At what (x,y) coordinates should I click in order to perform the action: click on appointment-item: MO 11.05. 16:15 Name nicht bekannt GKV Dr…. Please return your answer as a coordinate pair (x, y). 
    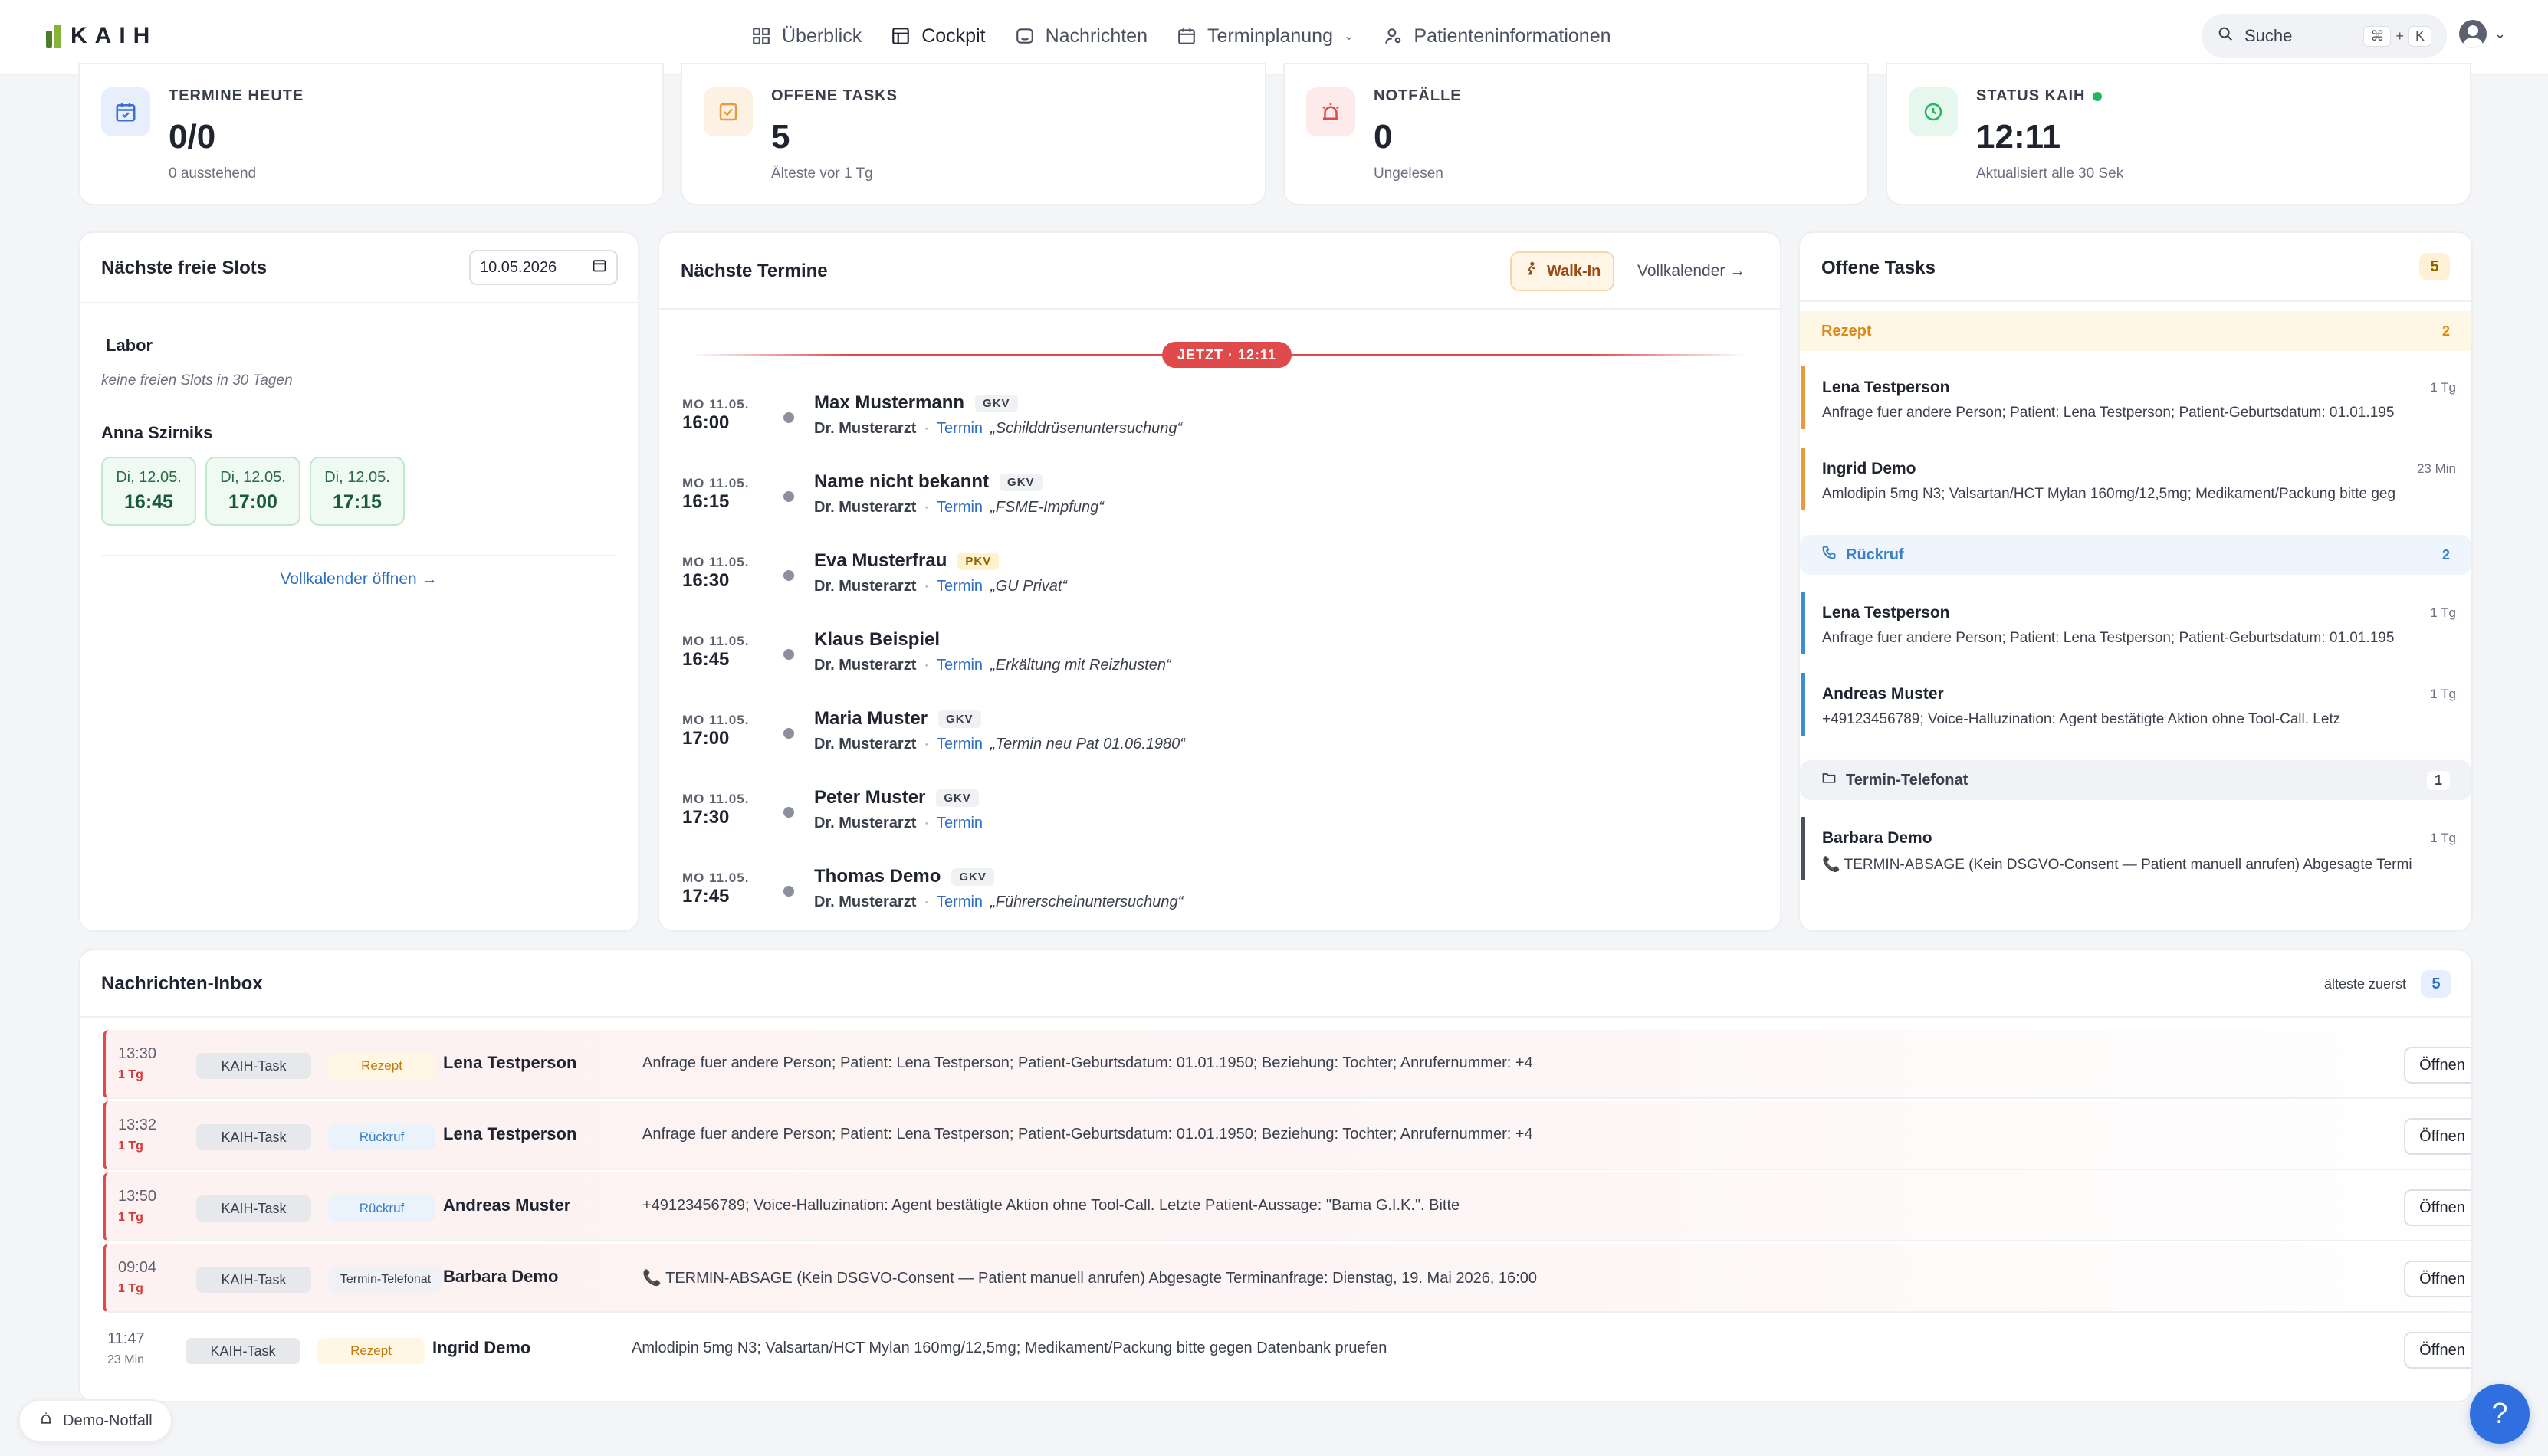
    Looking at the image, I should click on (1180, 499).